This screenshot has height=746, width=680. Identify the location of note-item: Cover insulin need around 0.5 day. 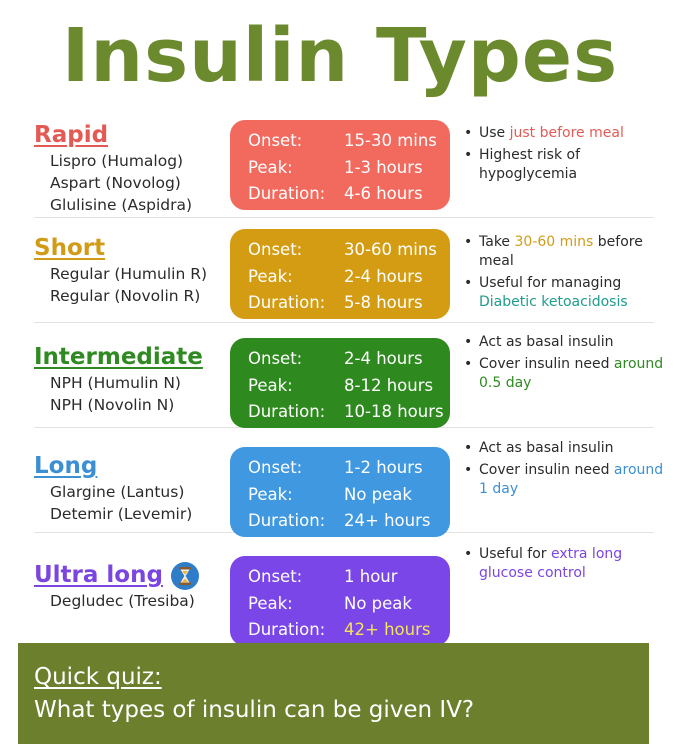
(564, 374).